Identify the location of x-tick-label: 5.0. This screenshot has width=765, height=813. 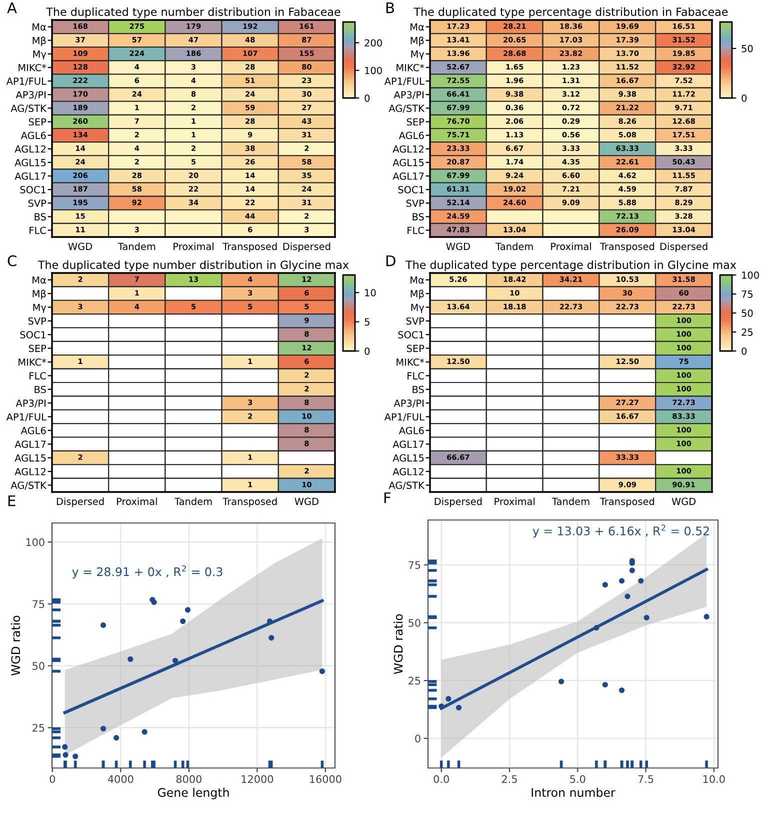
(578, 779).